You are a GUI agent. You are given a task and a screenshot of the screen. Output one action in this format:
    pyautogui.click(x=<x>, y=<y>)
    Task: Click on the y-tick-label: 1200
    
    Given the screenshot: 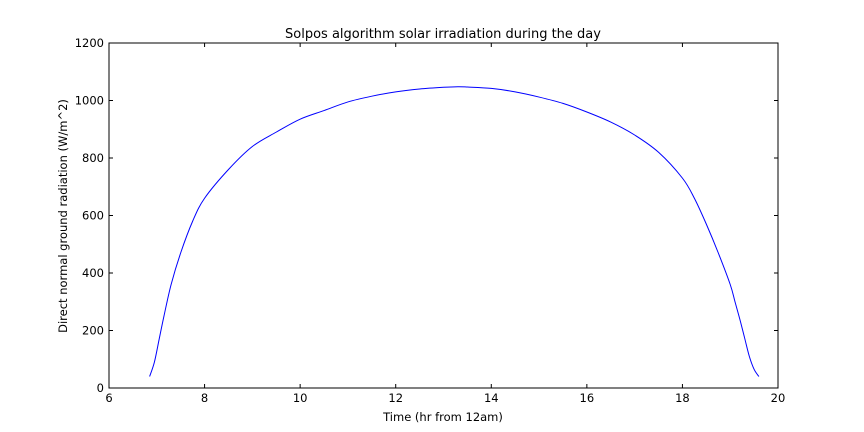 What is the action you would take?
    pyautogui.click(x=89, y=43)
    